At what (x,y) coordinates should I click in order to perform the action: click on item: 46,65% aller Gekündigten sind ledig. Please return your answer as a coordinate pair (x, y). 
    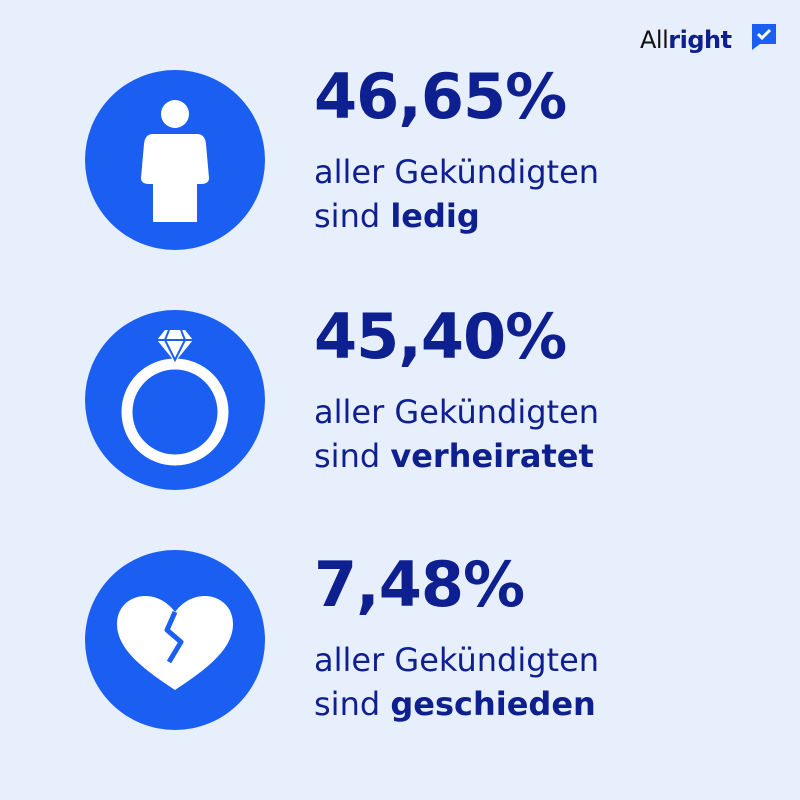
    Looking at the image, I should click on (456, 150).